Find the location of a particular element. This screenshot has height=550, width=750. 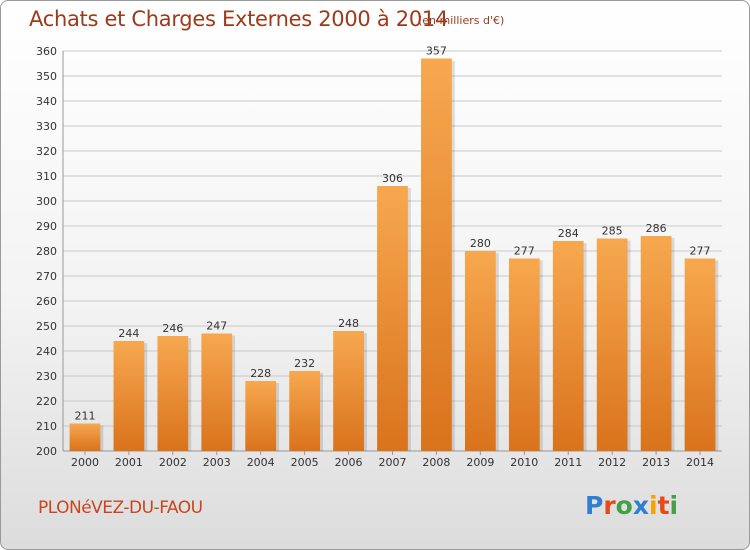

x-tick-label: 2006 is located at coordinates (349, 462).